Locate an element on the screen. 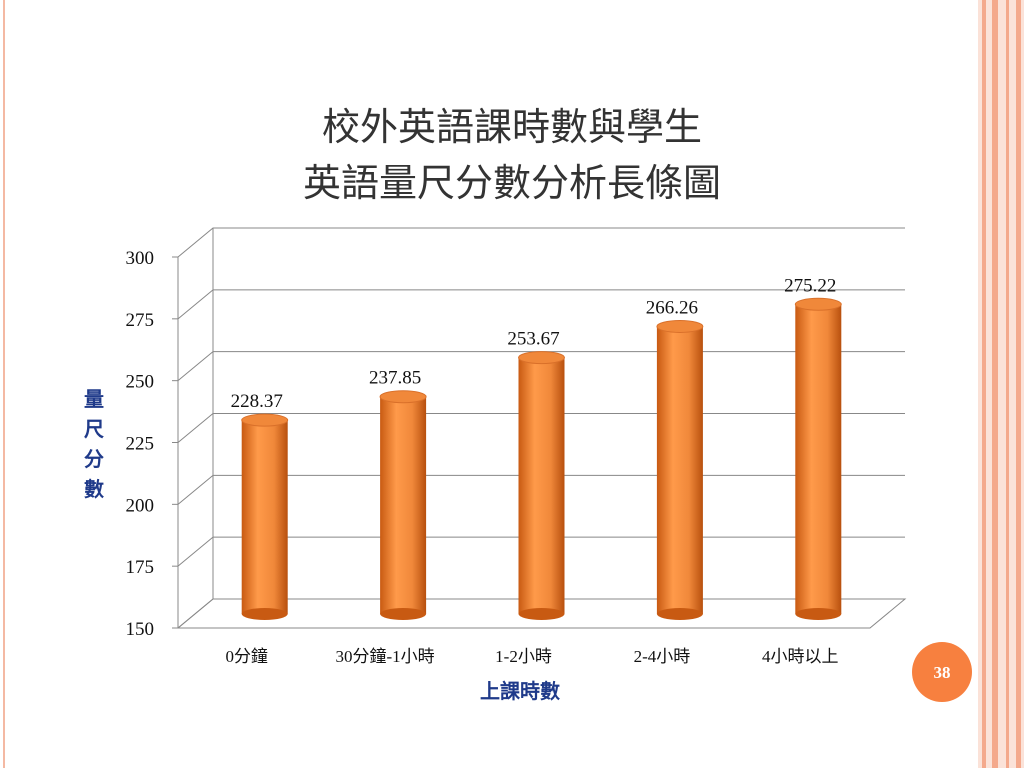 This screenshot has width=1024, height=773. title-line: 校外英語課時數與學生 is located at coordinates (512, 128).